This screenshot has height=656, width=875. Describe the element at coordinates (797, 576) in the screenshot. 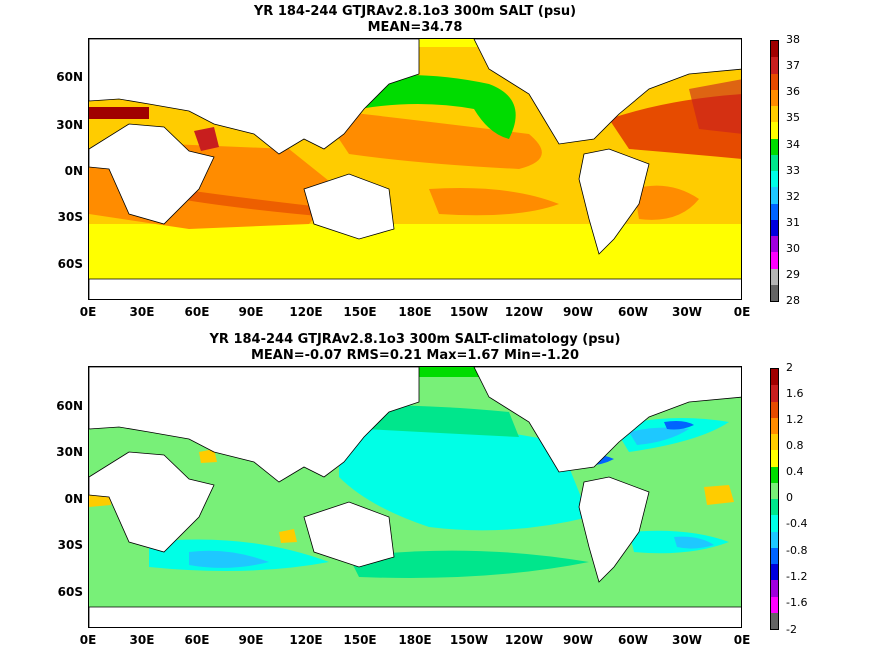

I see `panel2-colorbar-label: -1.2` at that location.